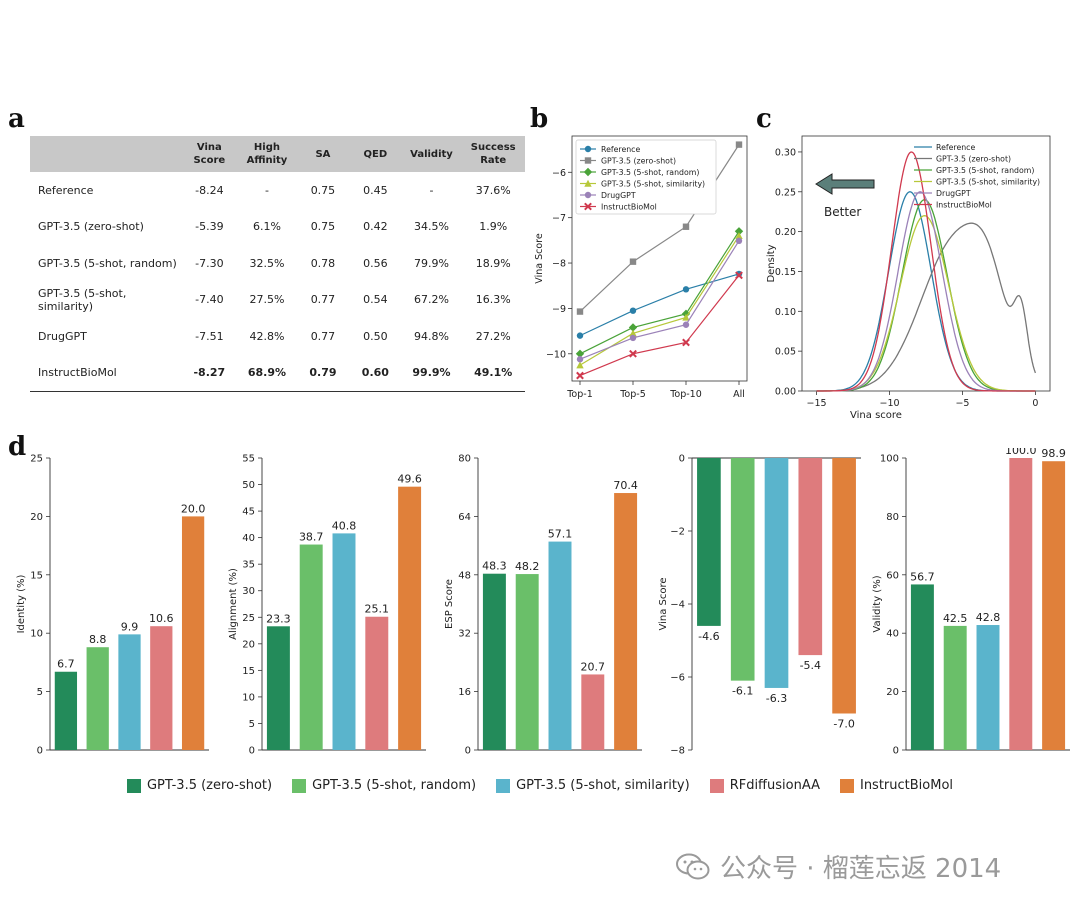 This screenshot has height=909, width=1080. I want to click on data-label: 100.0, so click(1021, 452).